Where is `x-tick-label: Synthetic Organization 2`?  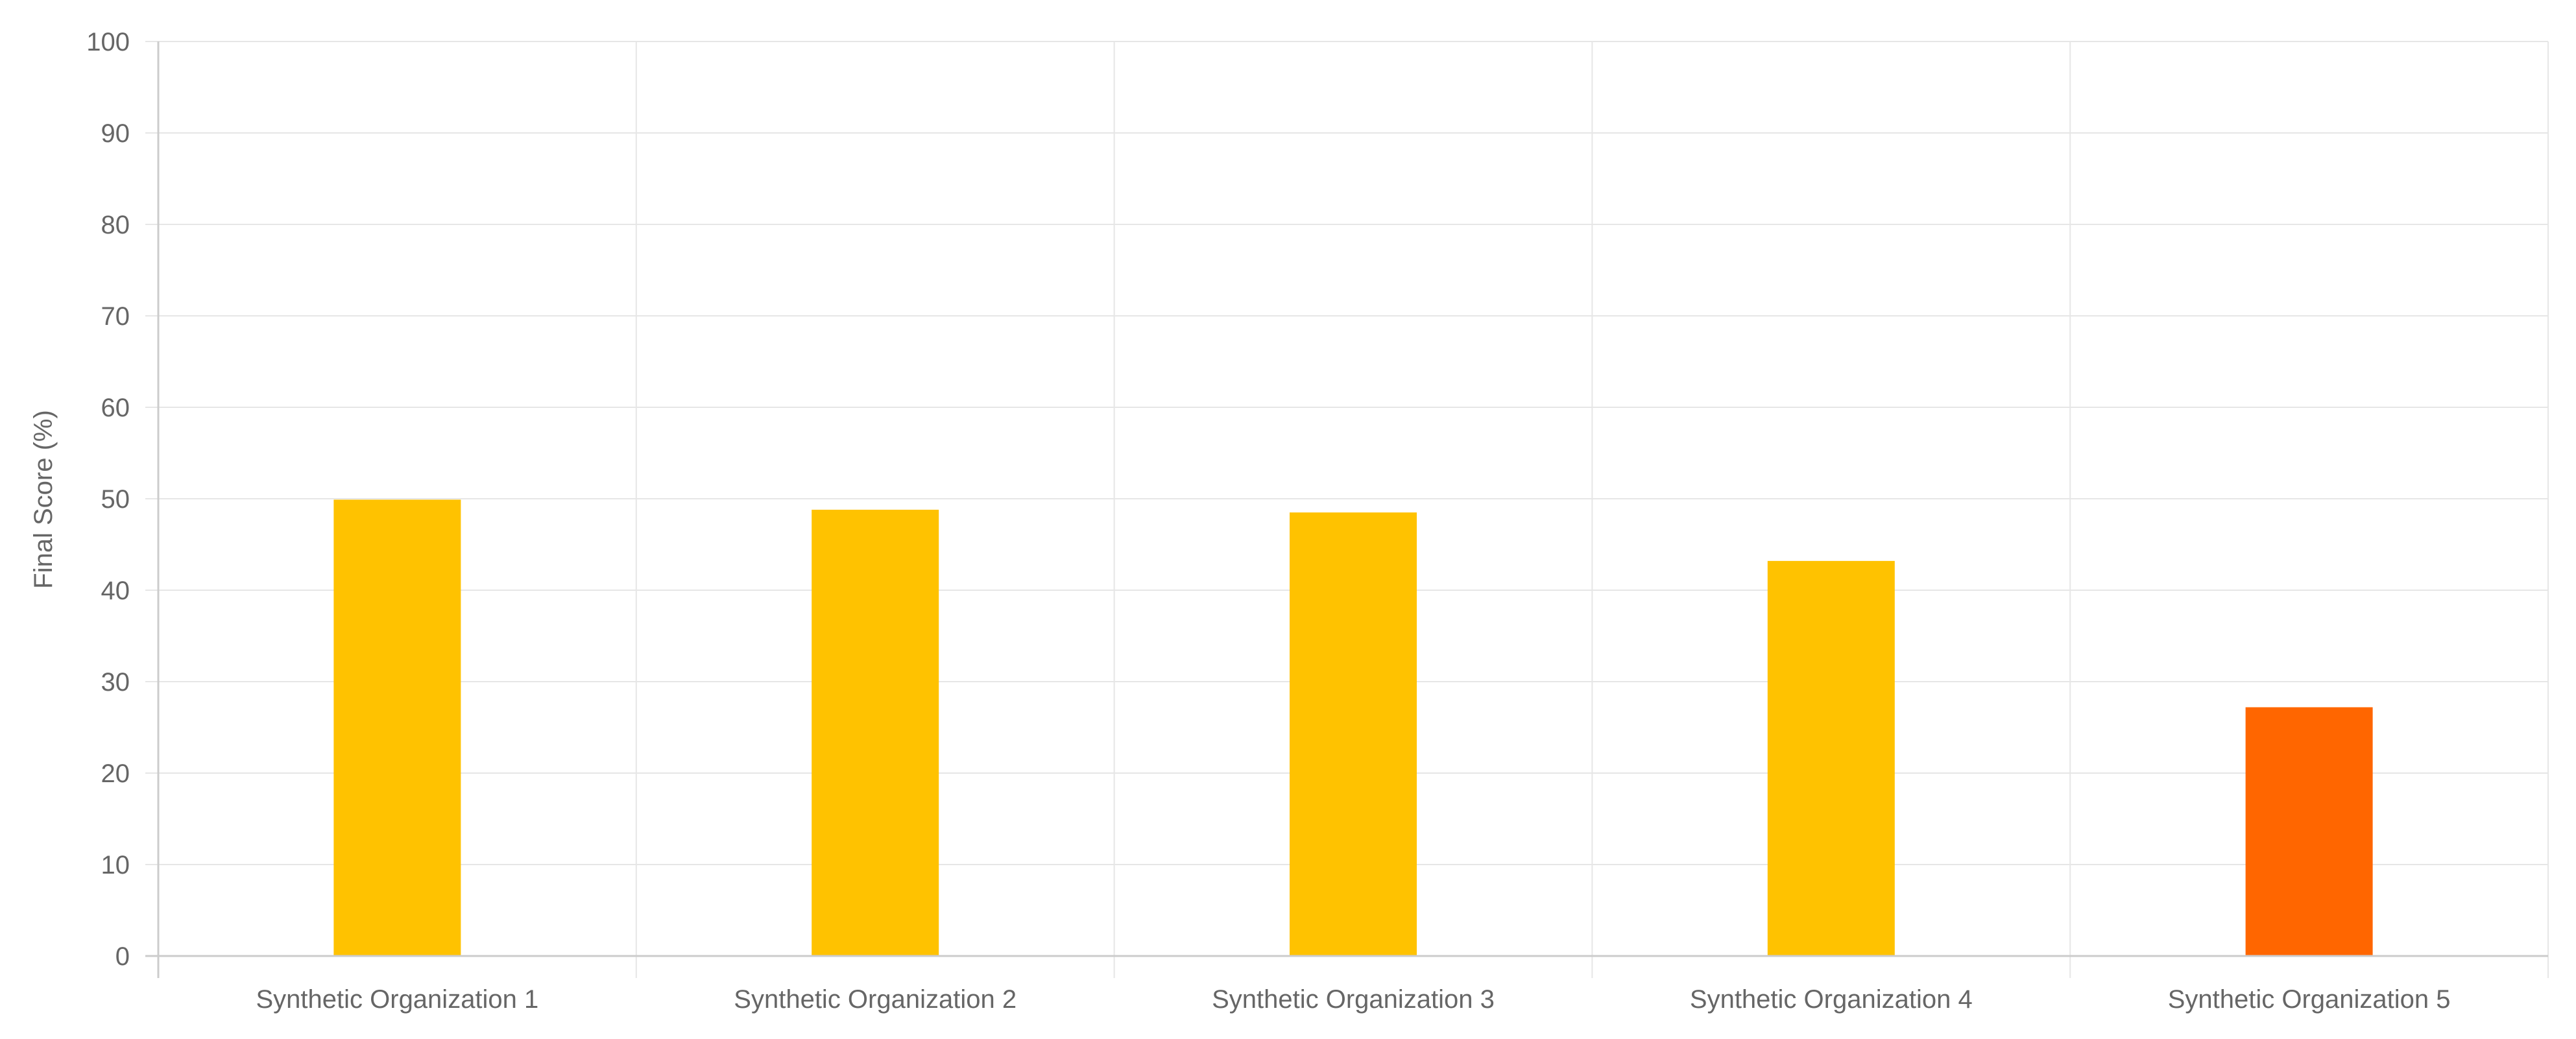
x-tick-label: Synthetic Organization 2 is located at coordinates (875, 999).